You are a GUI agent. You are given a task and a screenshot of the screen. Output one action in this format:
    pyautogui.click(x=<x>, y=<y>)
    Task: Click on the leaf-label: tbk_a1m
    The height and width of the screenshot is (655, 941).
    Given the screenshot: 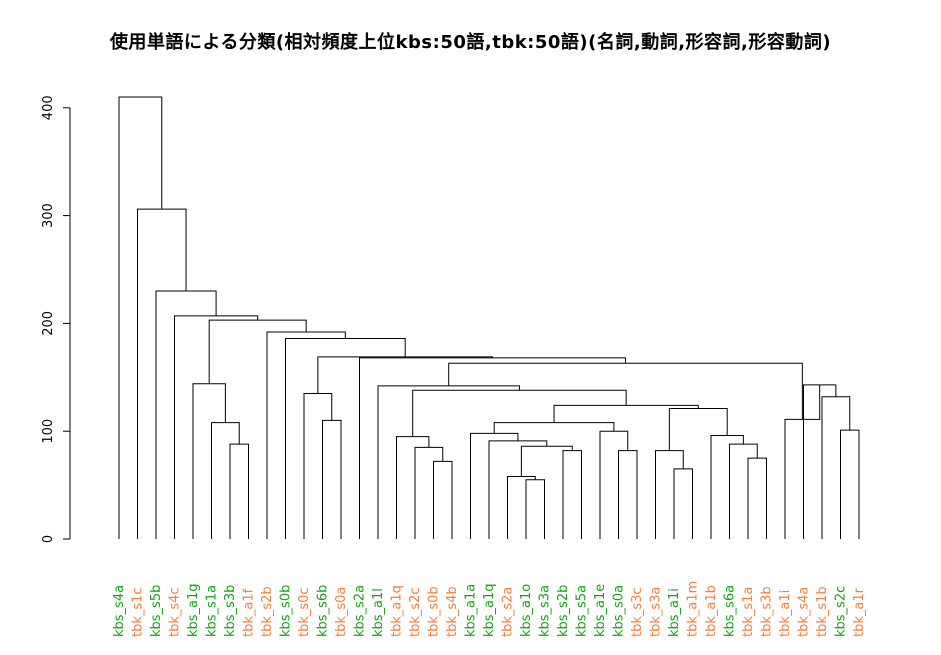 What is the action you would take?
    pyautogui.click(x=693, y=609)
    